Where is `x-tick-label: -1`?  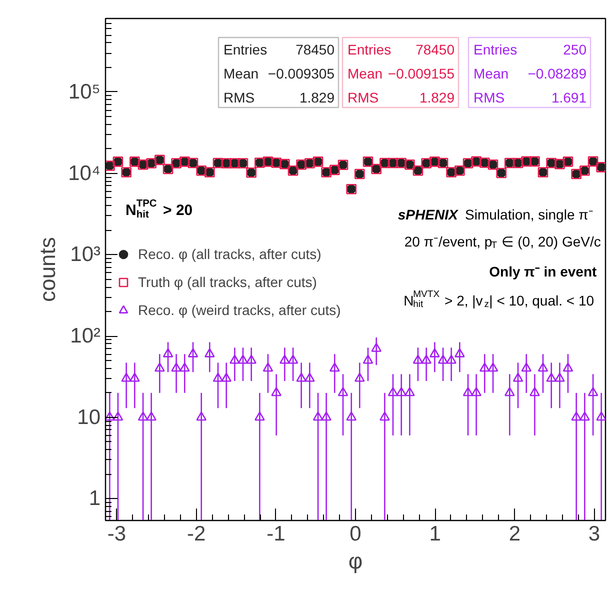 x-tick-label: -1 is located at coordinates (276, 534).